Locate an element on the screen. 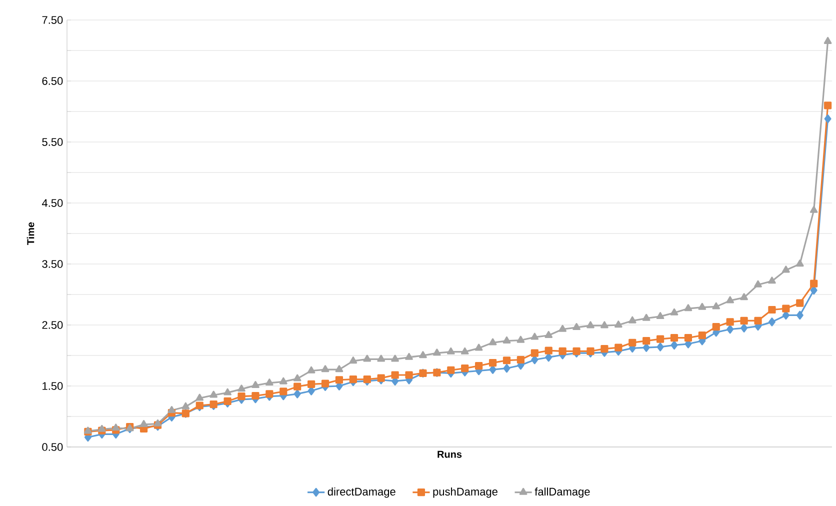 The image size is (836, 506). y-tick-label: 3.50 is located at coordinates (52, 264).